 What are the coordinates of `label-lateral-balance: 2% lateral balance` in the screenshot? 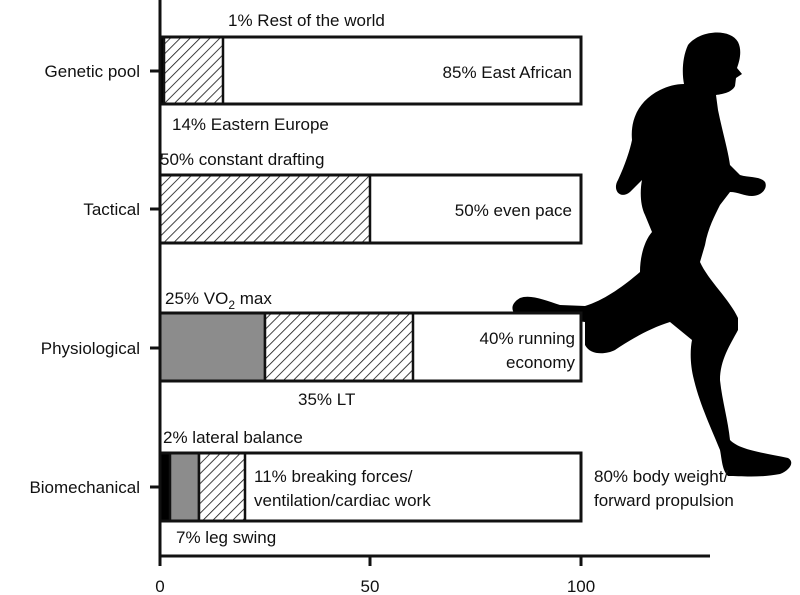 It's located at (233, 437).